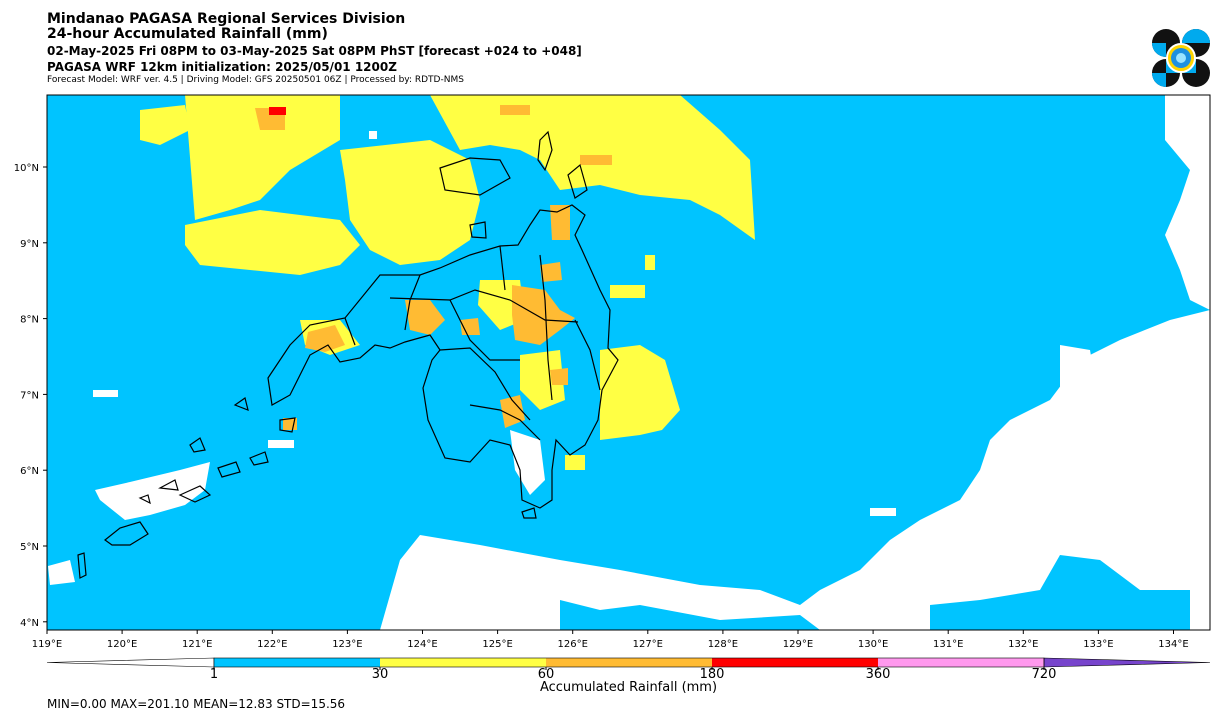 Image resolution: width=1227 pixels, height=723 pixels. I want to click on colorbar-high-extend, so click(1127, 662).